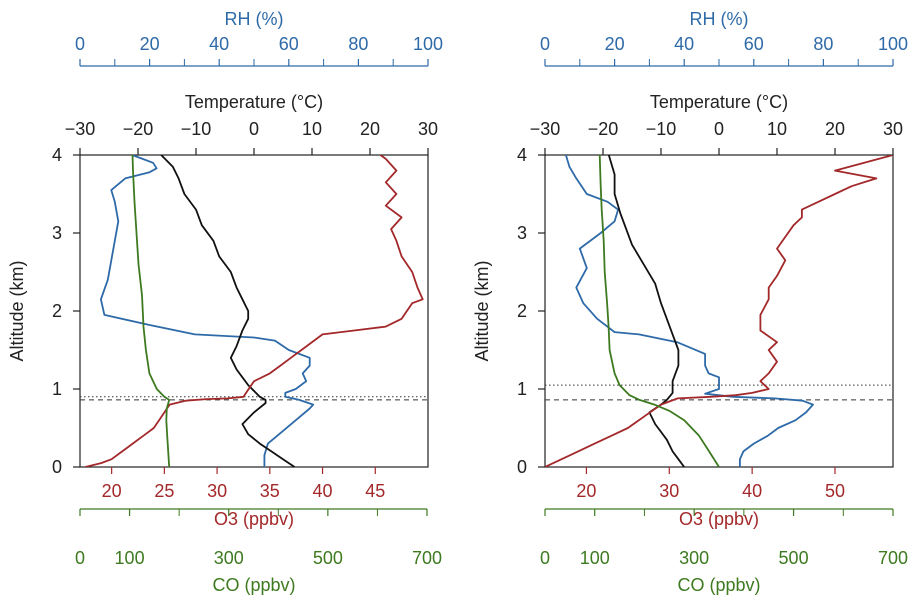  Describe the element at coordinates (375, 491) in the screenshot. I see `o3-tick-label: 45` at that location.